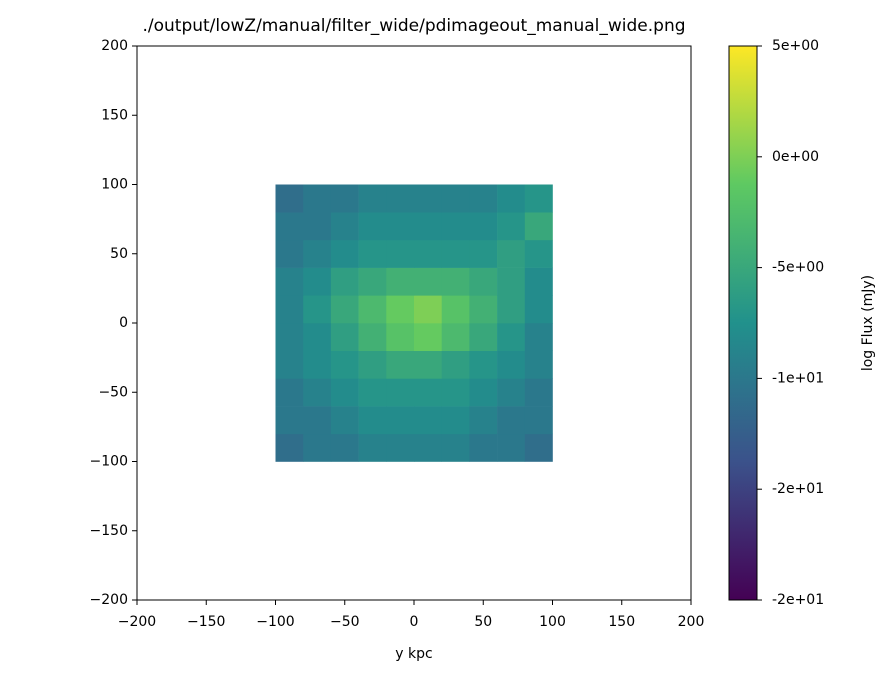  I want to click on x-tick-label: −200, so click(137, 622).